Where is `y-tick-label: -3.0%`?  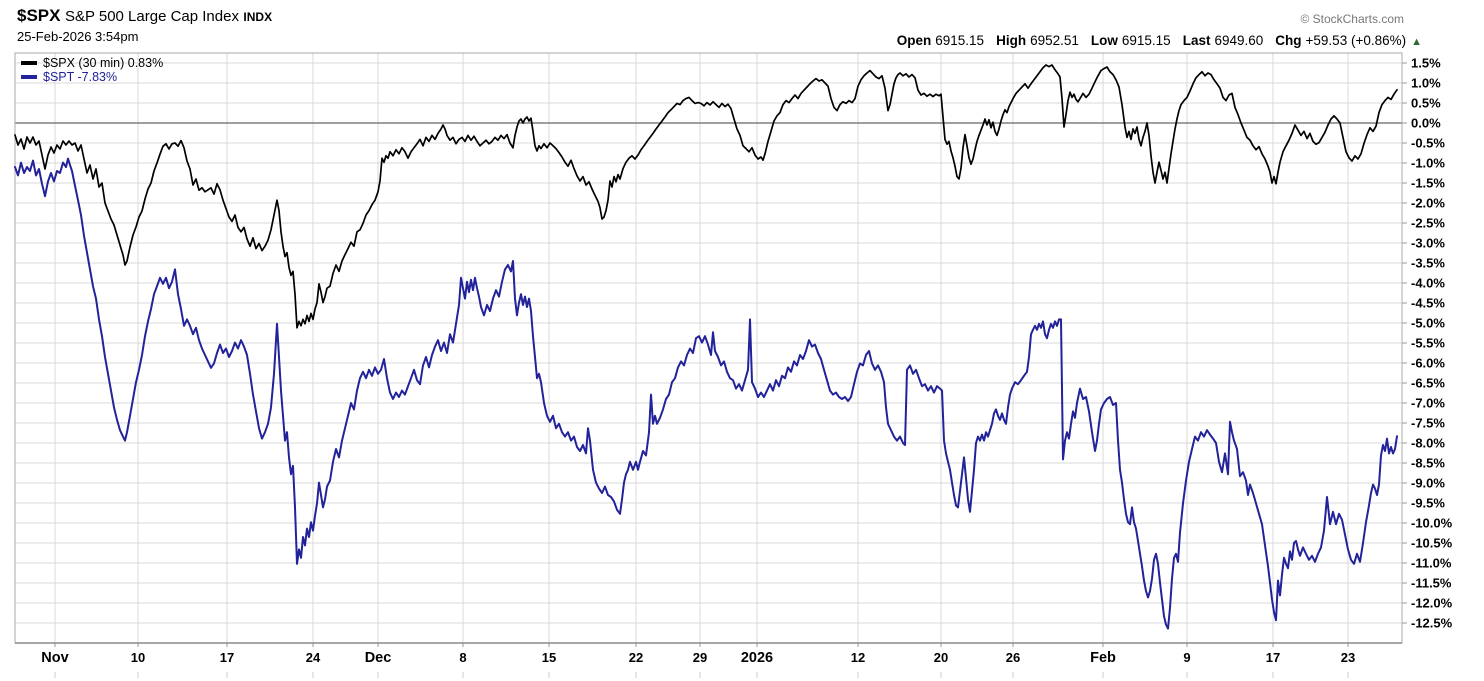 y-tick-label: -3.0% is located at coordinates (1428, 243).